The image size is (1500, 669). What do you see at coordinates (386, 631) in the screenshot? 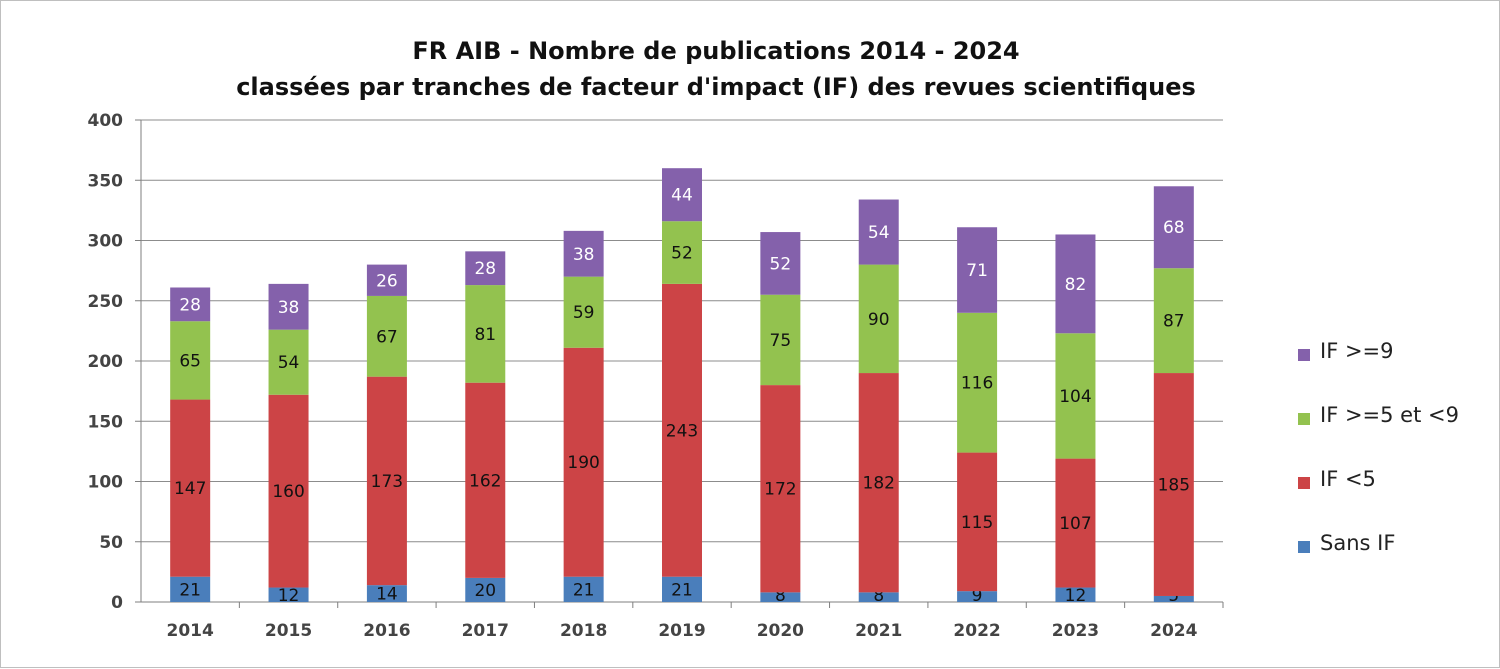
I see `x-tick-label: 2016` at bounding box center [386, 631].